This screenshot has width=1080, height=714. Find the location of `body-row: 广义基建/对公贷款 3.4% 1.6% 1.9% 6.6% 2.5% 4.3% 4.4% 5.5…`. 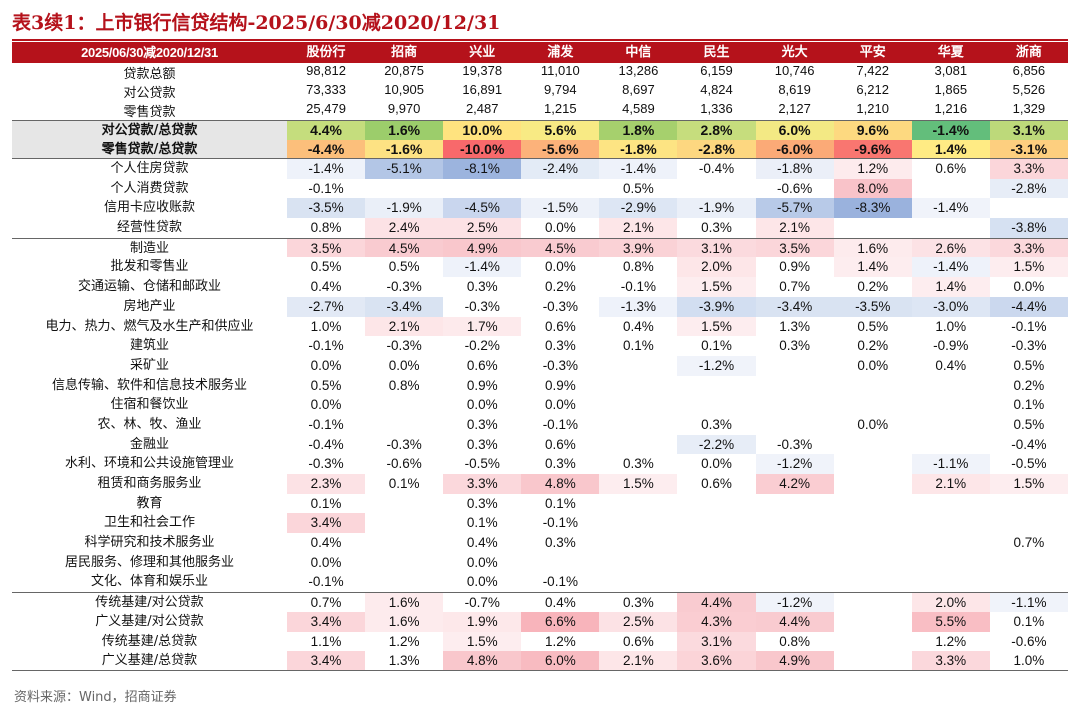

body-row: 广义基建/对公贷款 3.4% 1.6% 1.9% 6.6% 2.5% 4.3% 4.4% 5.5… is located at coordinates (540, 621).